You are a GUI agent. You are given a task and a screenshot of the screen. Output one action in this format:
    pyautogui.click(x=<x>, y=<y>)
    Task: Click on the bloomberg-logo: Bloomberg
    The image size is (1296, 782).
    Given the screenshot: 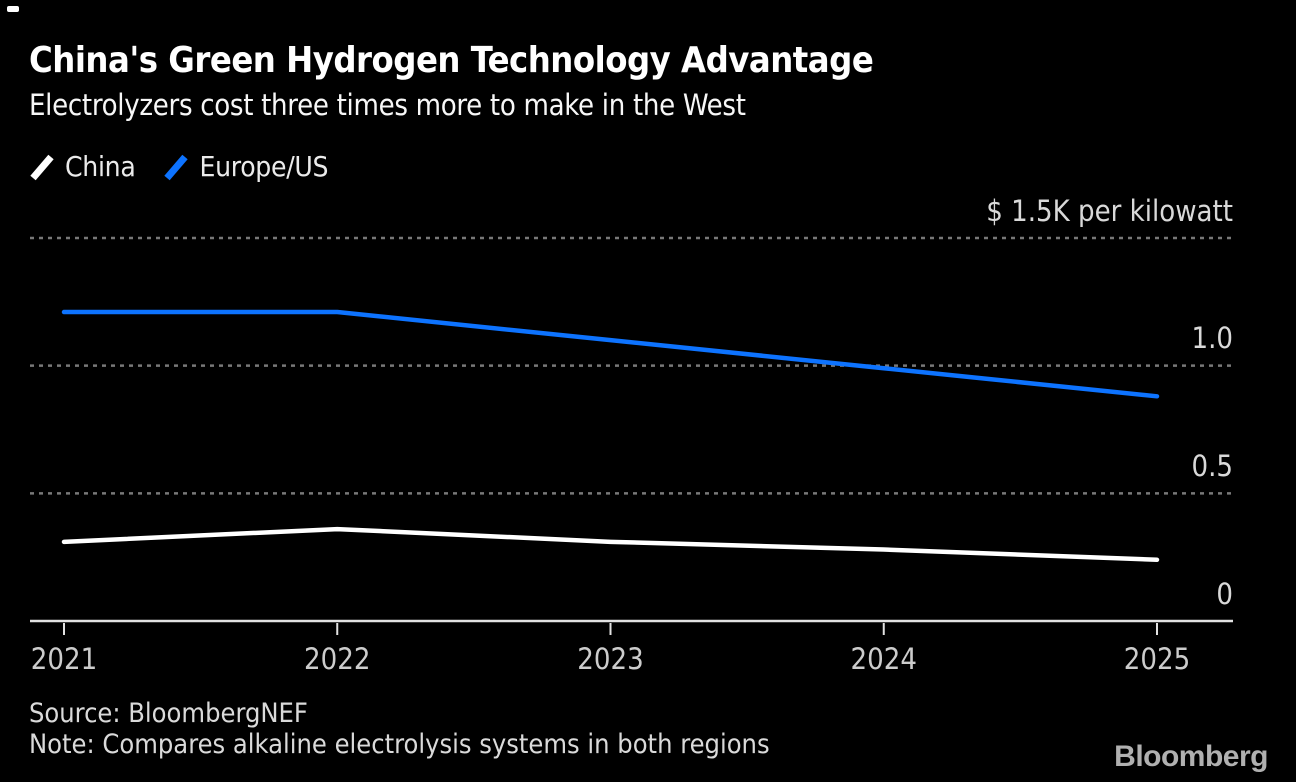 What is the action you would take?
    pyautogui.click(x=1191, y=756)
    